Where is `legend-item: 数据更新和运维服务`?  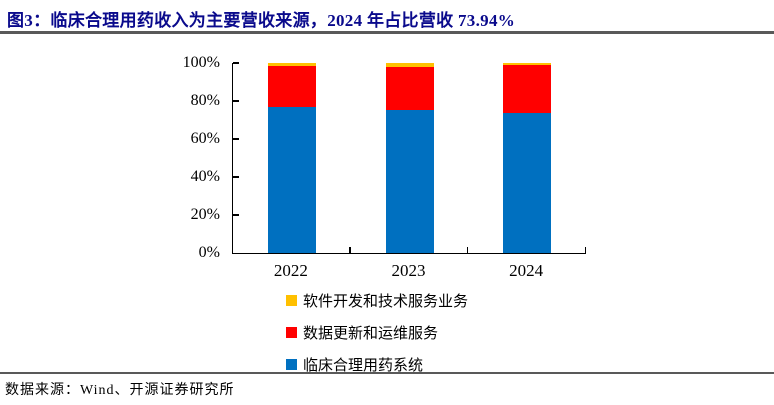
legend-item: 数据更新和运维服务 is located at coordinates (377, 332).